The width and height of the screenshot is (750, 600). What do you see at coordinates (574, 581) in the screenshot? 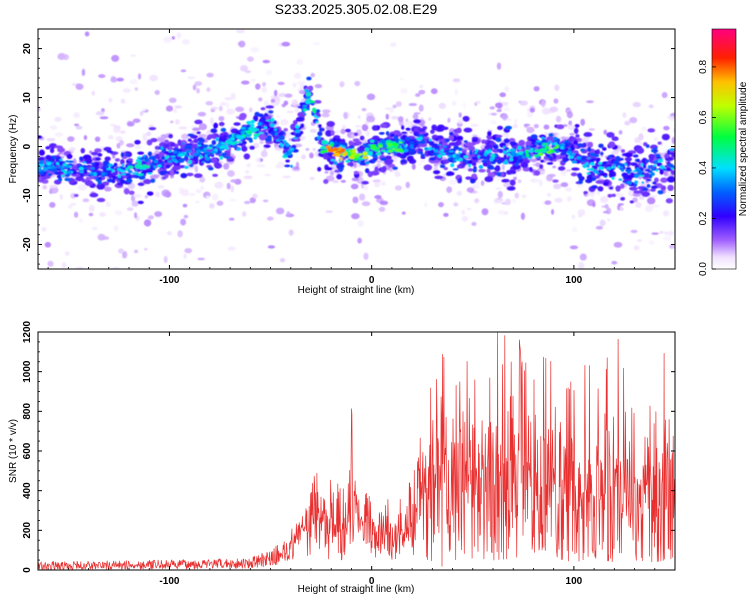
I see `bottom-x-tick-label: 100` at bounding box center [574, 581].